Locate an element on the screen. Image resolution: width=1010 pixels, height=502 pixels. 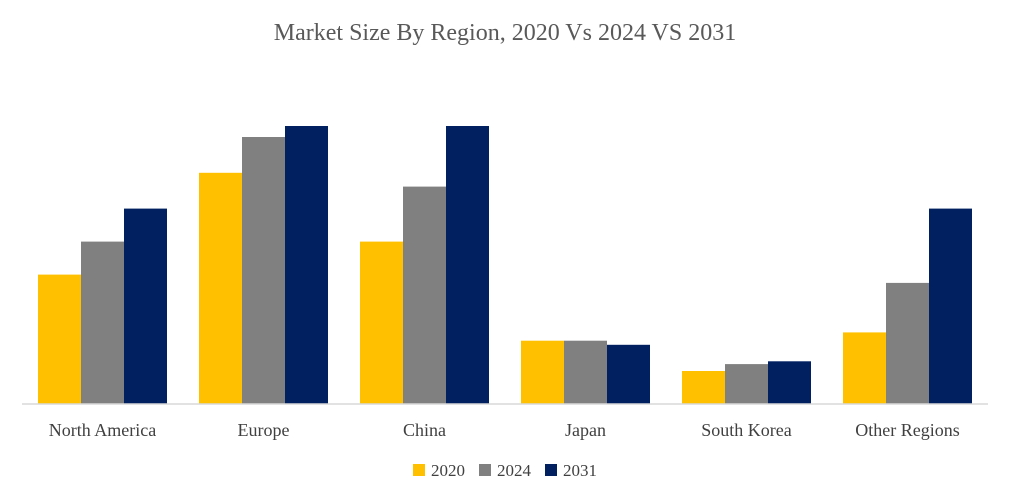
bar-2031-other-regions is located at coordinates (950, 306).